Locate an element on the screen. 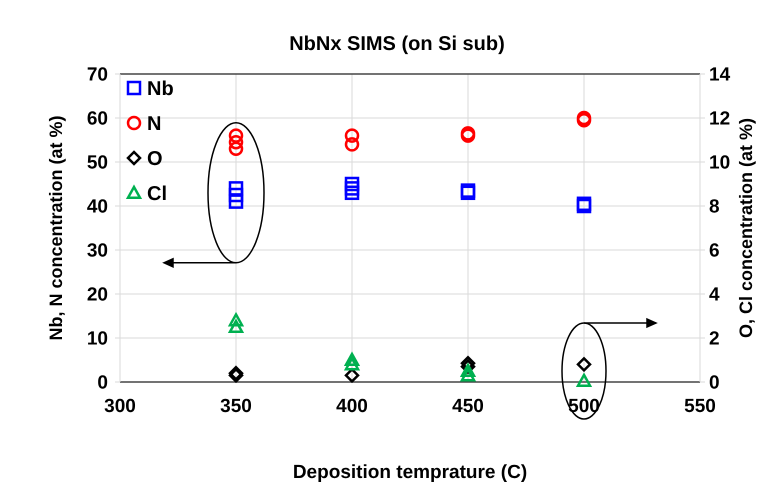 The width and height of the screenshot is (776, 499). x-axis-title: Deposition temprature (C) is located at coordinates (410, 472).